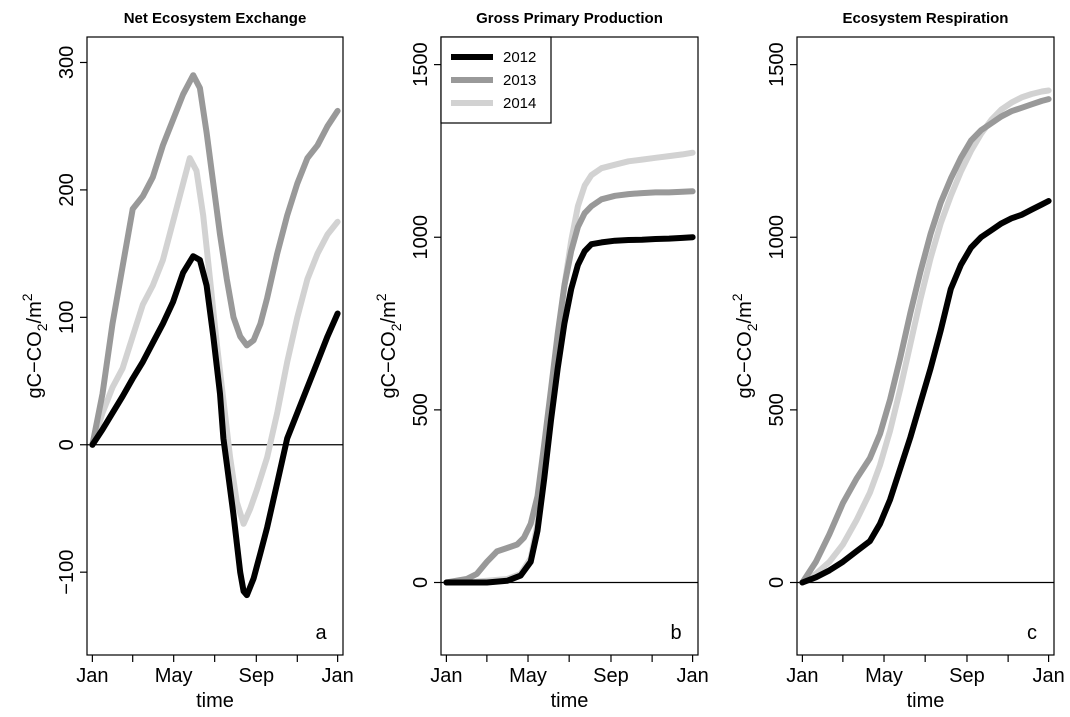 This screenshot has height=717, width=1070. I want to click on y-tick-label: 300, so click(67, 62).